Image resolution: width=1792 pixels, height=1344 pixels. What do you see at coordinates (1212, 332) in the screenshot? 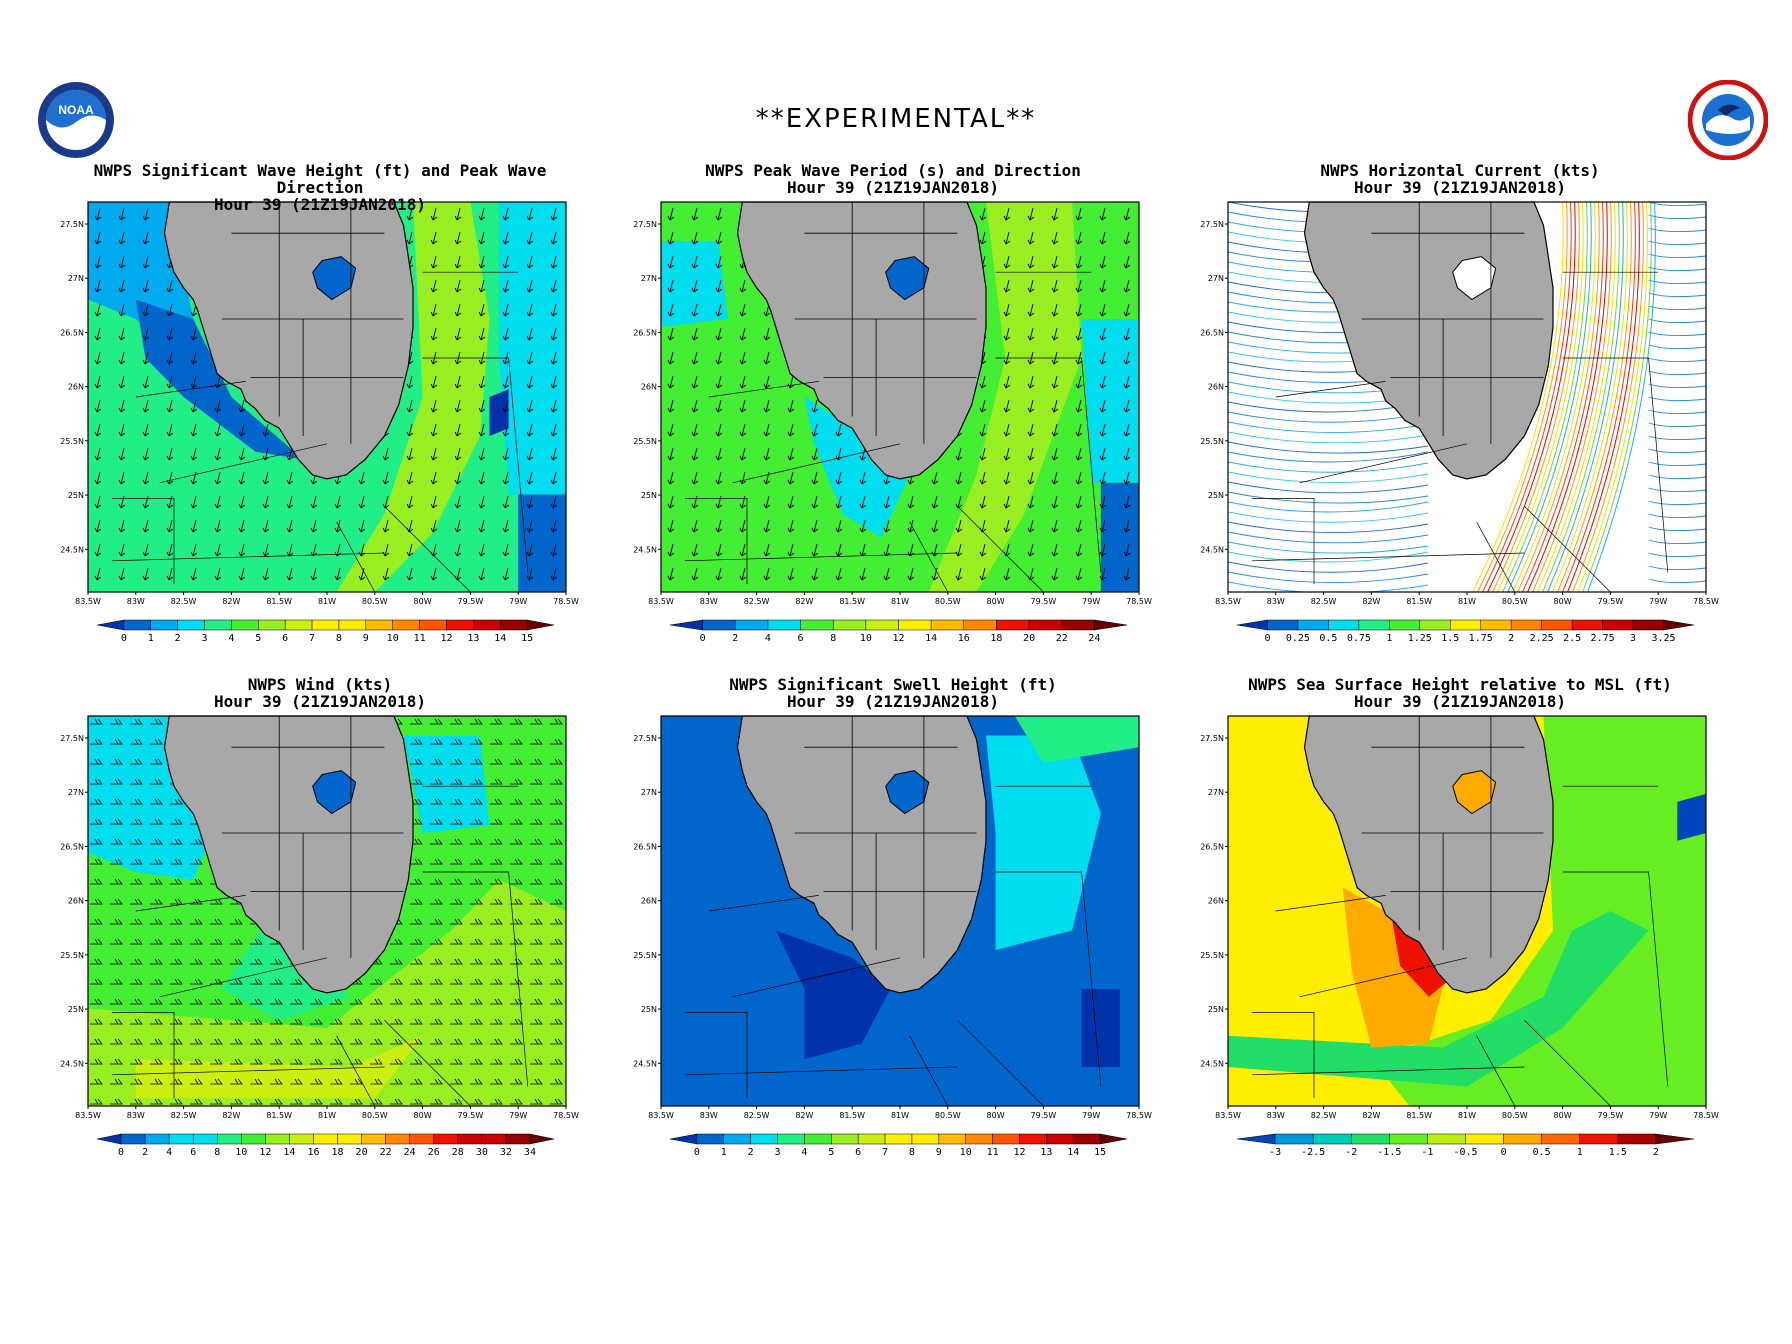
I see `y-tick-label: 26.5N` at bounding box center [1212, 332].